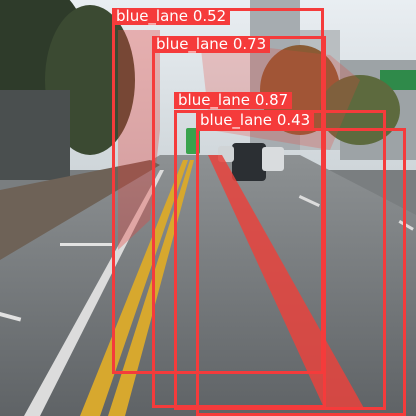 This screenshot has height=416, width=416. I want to click on detection-score: 0.73, so click(249, 44).